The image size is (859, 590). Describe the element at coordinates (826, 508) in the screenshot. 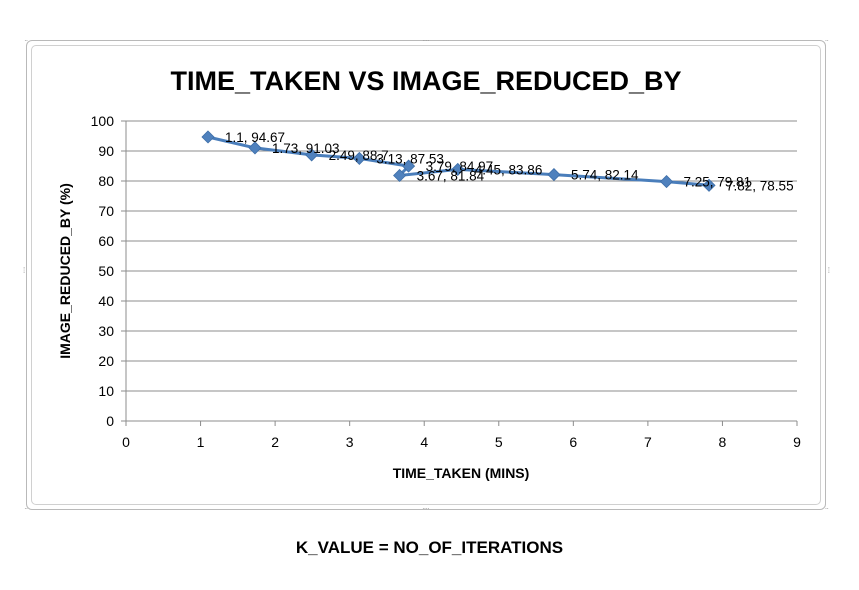

I see `resize-handle-bottom-right: ··` at that location.